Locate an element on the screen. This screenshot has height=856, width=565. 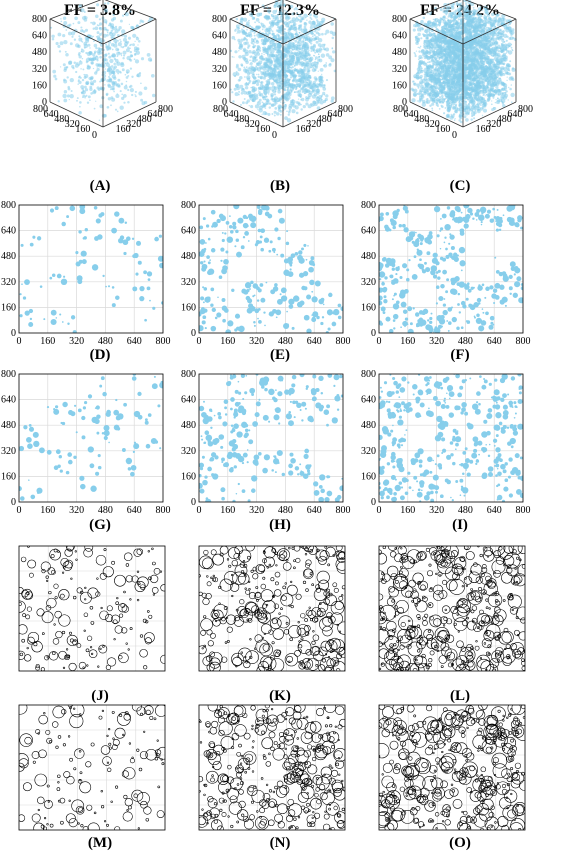
cube-edge is located at coordinates (309, 31).